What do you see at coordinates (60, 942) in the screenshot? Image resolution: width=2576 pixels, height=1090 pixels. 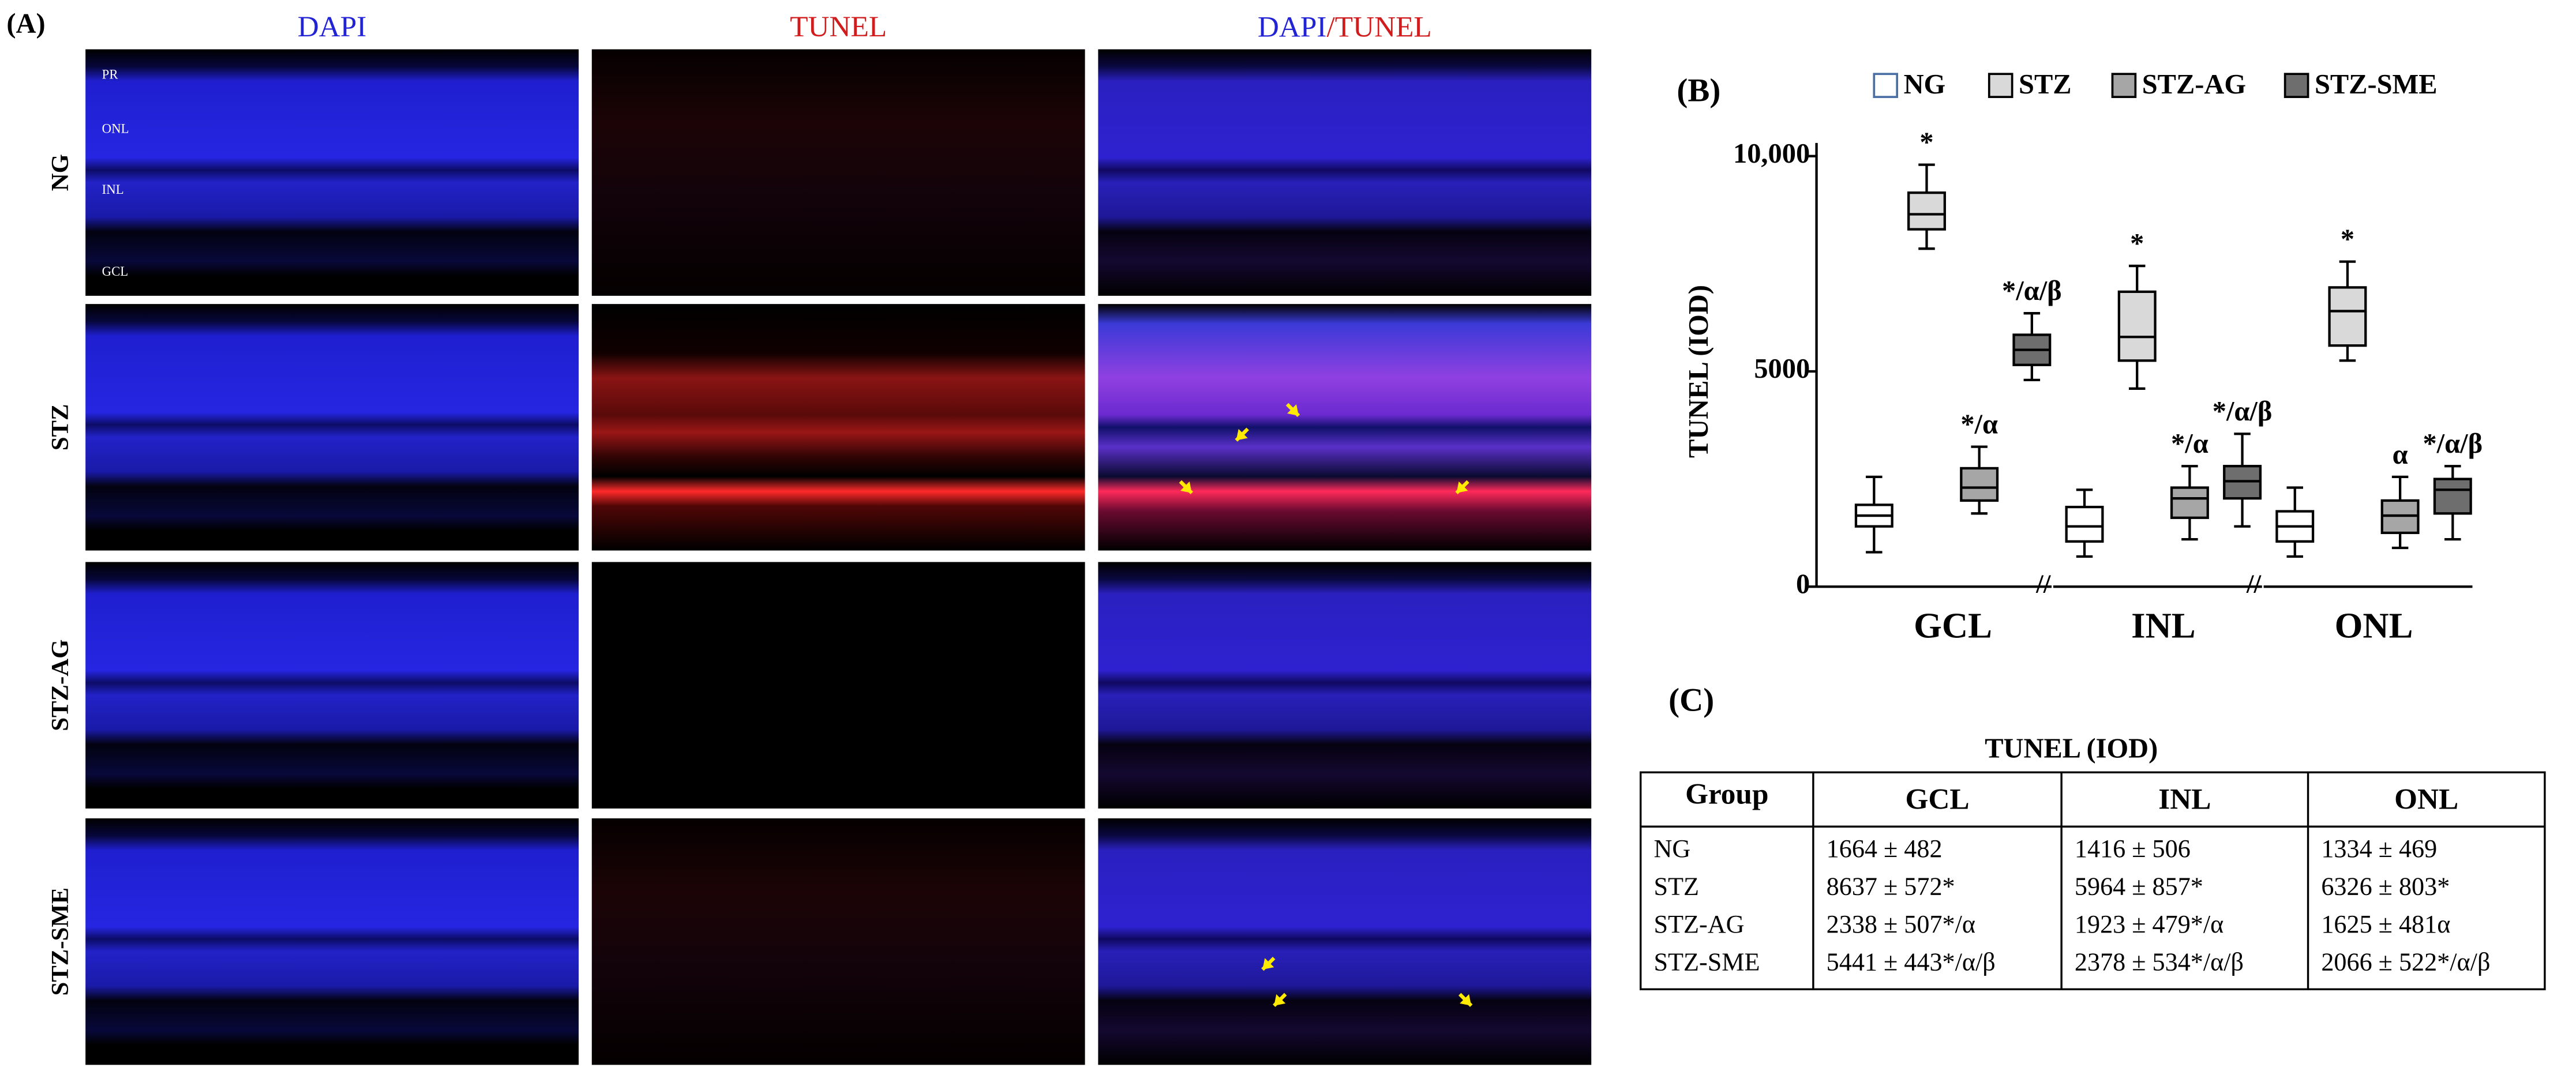 I see `row-label: STZ-SME` at bounding box center [60, 942].